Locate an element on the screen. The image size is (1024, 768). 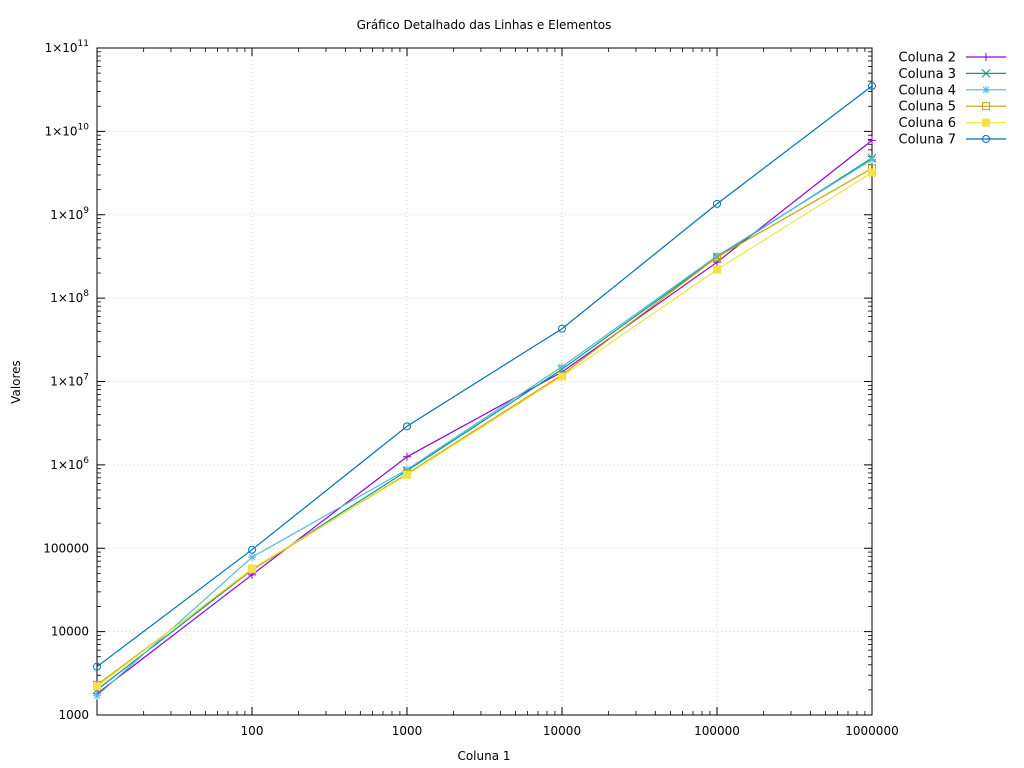
y-tick-label: 1×10⁷ is located at coordinates (69, 381).